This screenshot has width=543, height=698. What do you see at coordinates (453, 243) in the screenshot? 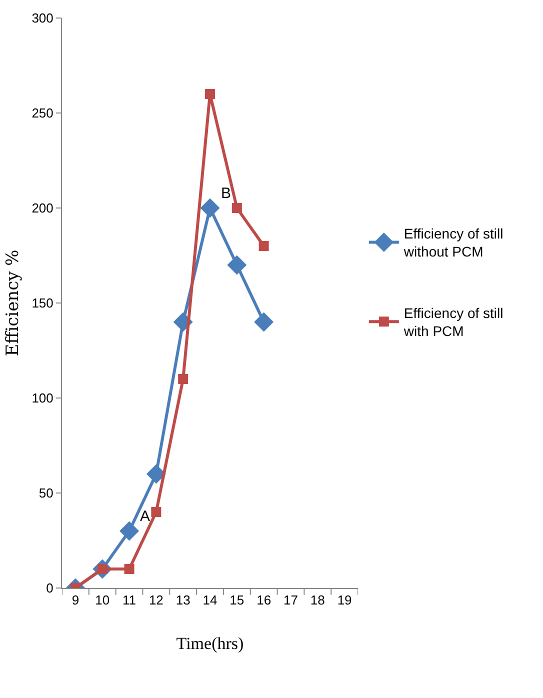
I see `legend-label: Efficiency of still without PCM` at bounding box center [453, 243].